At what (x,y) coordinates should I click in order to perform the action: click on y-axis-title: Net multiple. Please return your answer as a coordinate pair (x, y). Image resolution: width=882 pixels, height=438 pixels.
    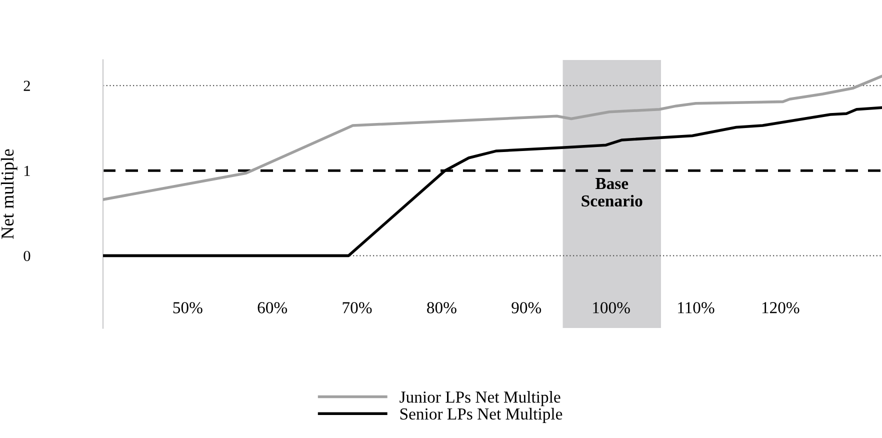
    Looking at the image, I should click on (9, 194).